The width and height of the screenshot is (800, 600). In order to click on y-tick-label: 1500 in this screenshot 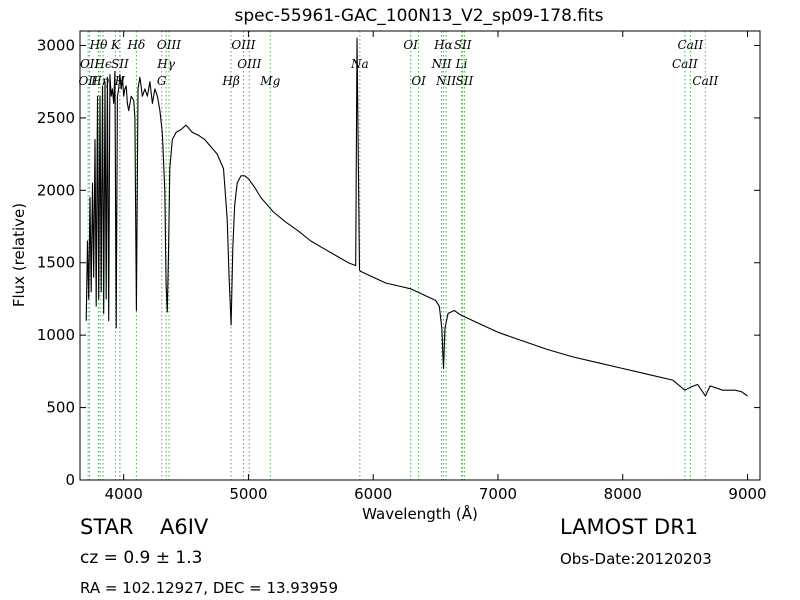, I will do `click(56, 263)`.